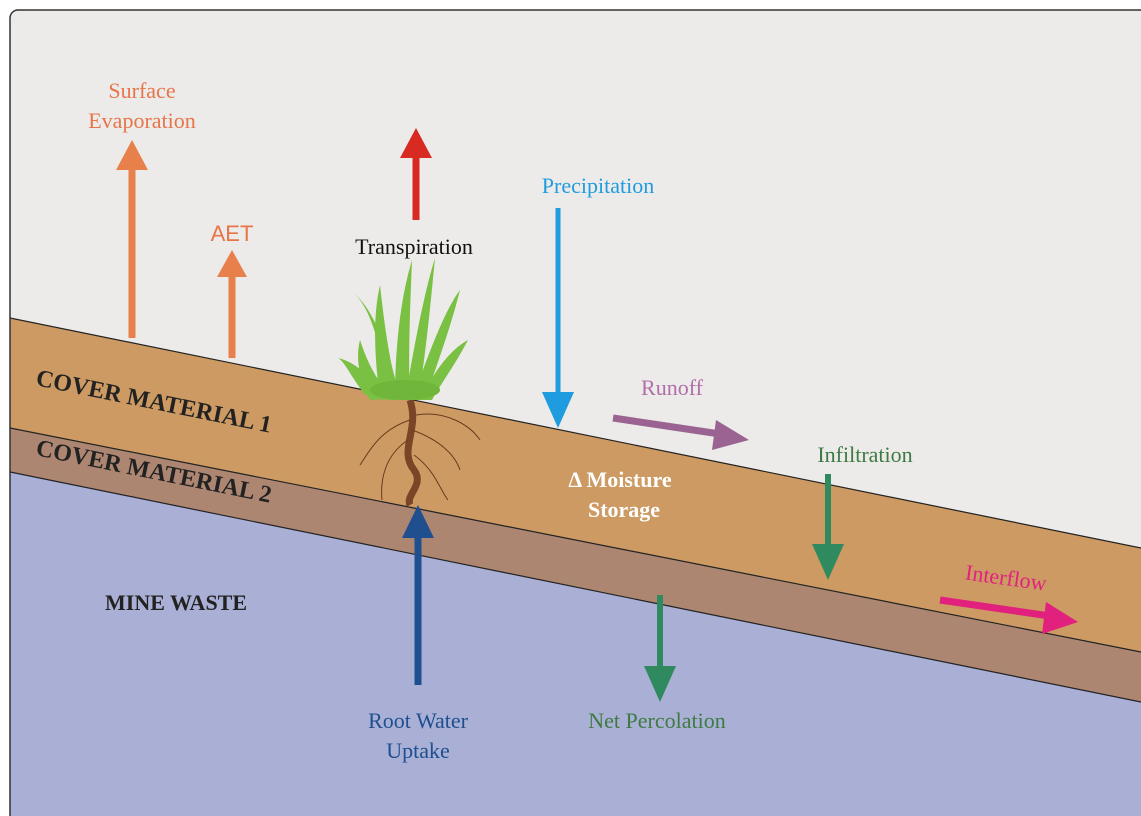 This screenshot has width=1141, height=816. Describe the element at coordinates (403, 329) in the screenshot. I see `grass` at that location.